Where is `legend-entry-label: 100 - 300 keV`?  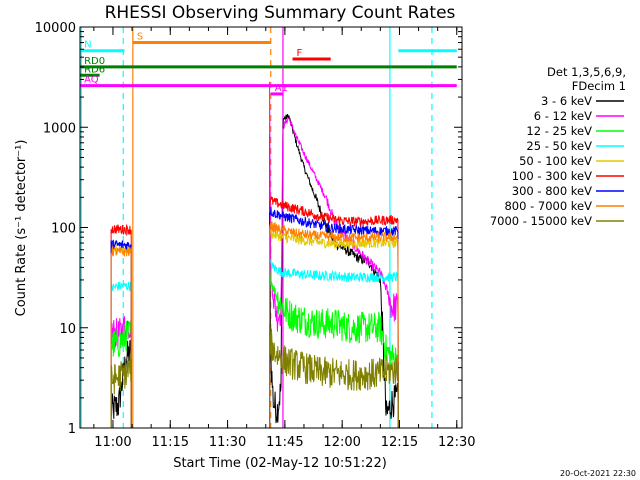 legend-entry-label: 100 - 300 keV is located at coordinates (552, 176).